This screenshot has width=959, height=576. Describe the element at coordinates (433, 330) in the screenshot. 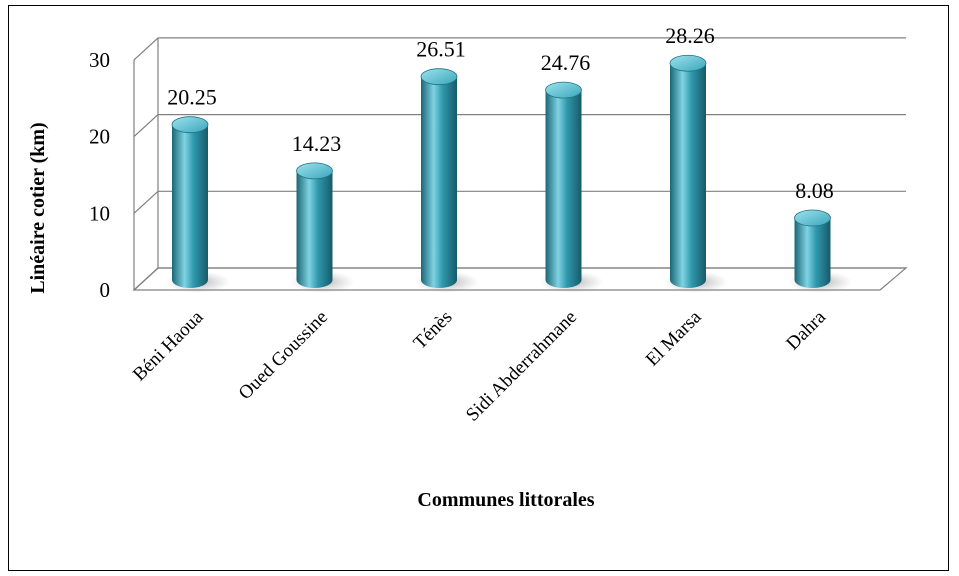

I see `category-label: Ténès` at that location.